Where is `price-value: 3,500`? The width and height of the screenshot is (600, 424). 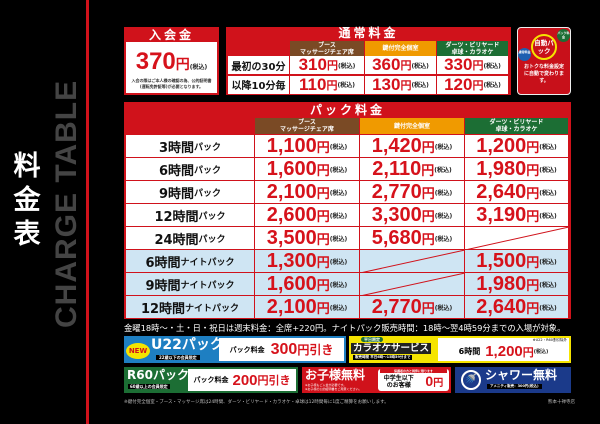 price-value: 3,500 is located at coordinates (291, 238).